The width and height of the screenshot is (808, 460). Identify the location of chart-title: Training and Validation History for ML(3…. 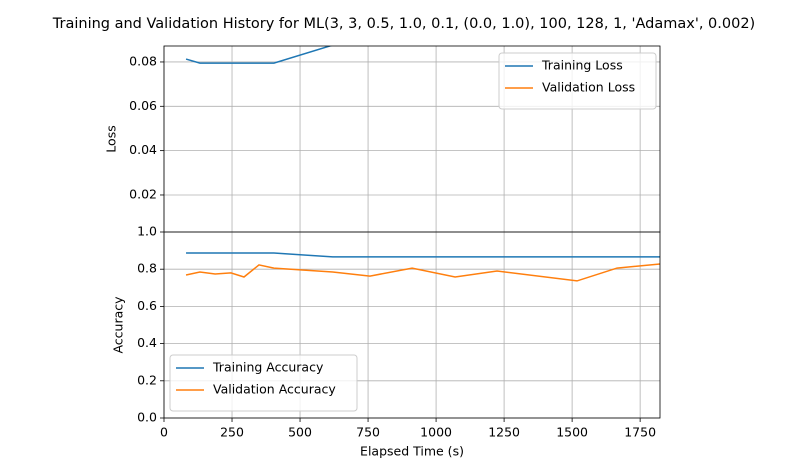
(403, 24).